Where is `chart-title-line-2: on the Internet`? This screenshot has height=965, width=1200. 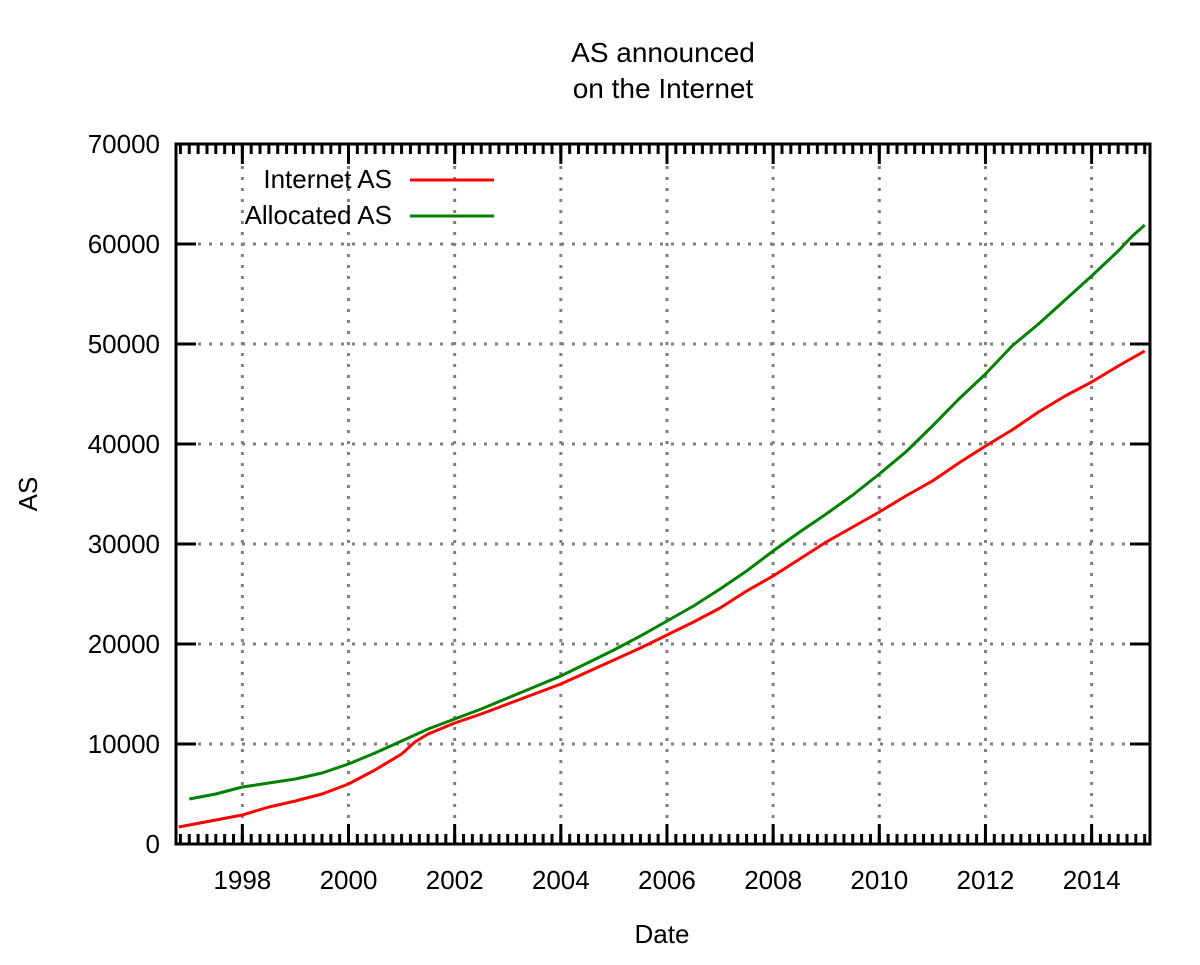
chart-title-line-2: on the Internet is located at coordinates (663, 88).